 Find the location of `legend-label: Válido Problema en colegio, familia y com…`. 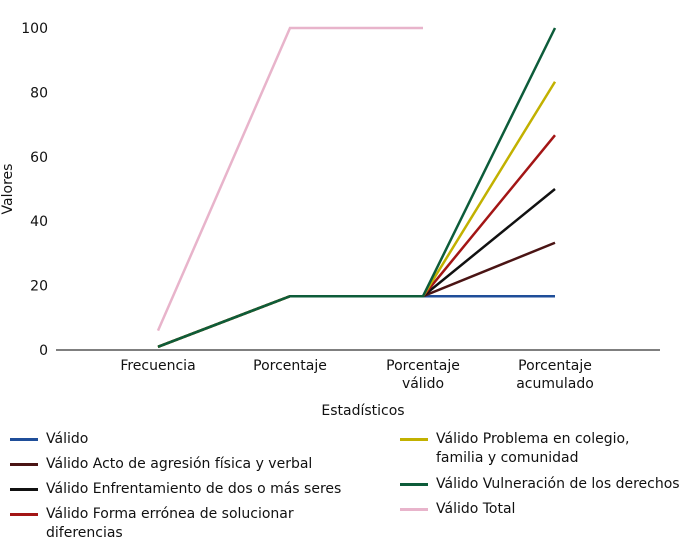

legend-label: Válido Problema en colegio, familia y com… is located at coordinates (533, 448).